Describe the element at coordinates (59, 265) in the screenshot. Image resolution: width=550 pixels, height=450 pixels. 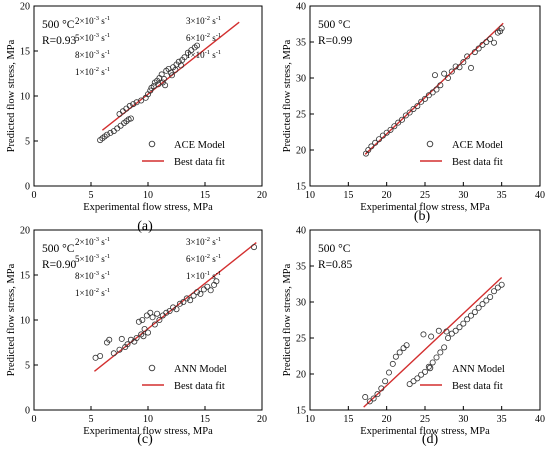
I see `correlation-label: R=0.90` at that location.